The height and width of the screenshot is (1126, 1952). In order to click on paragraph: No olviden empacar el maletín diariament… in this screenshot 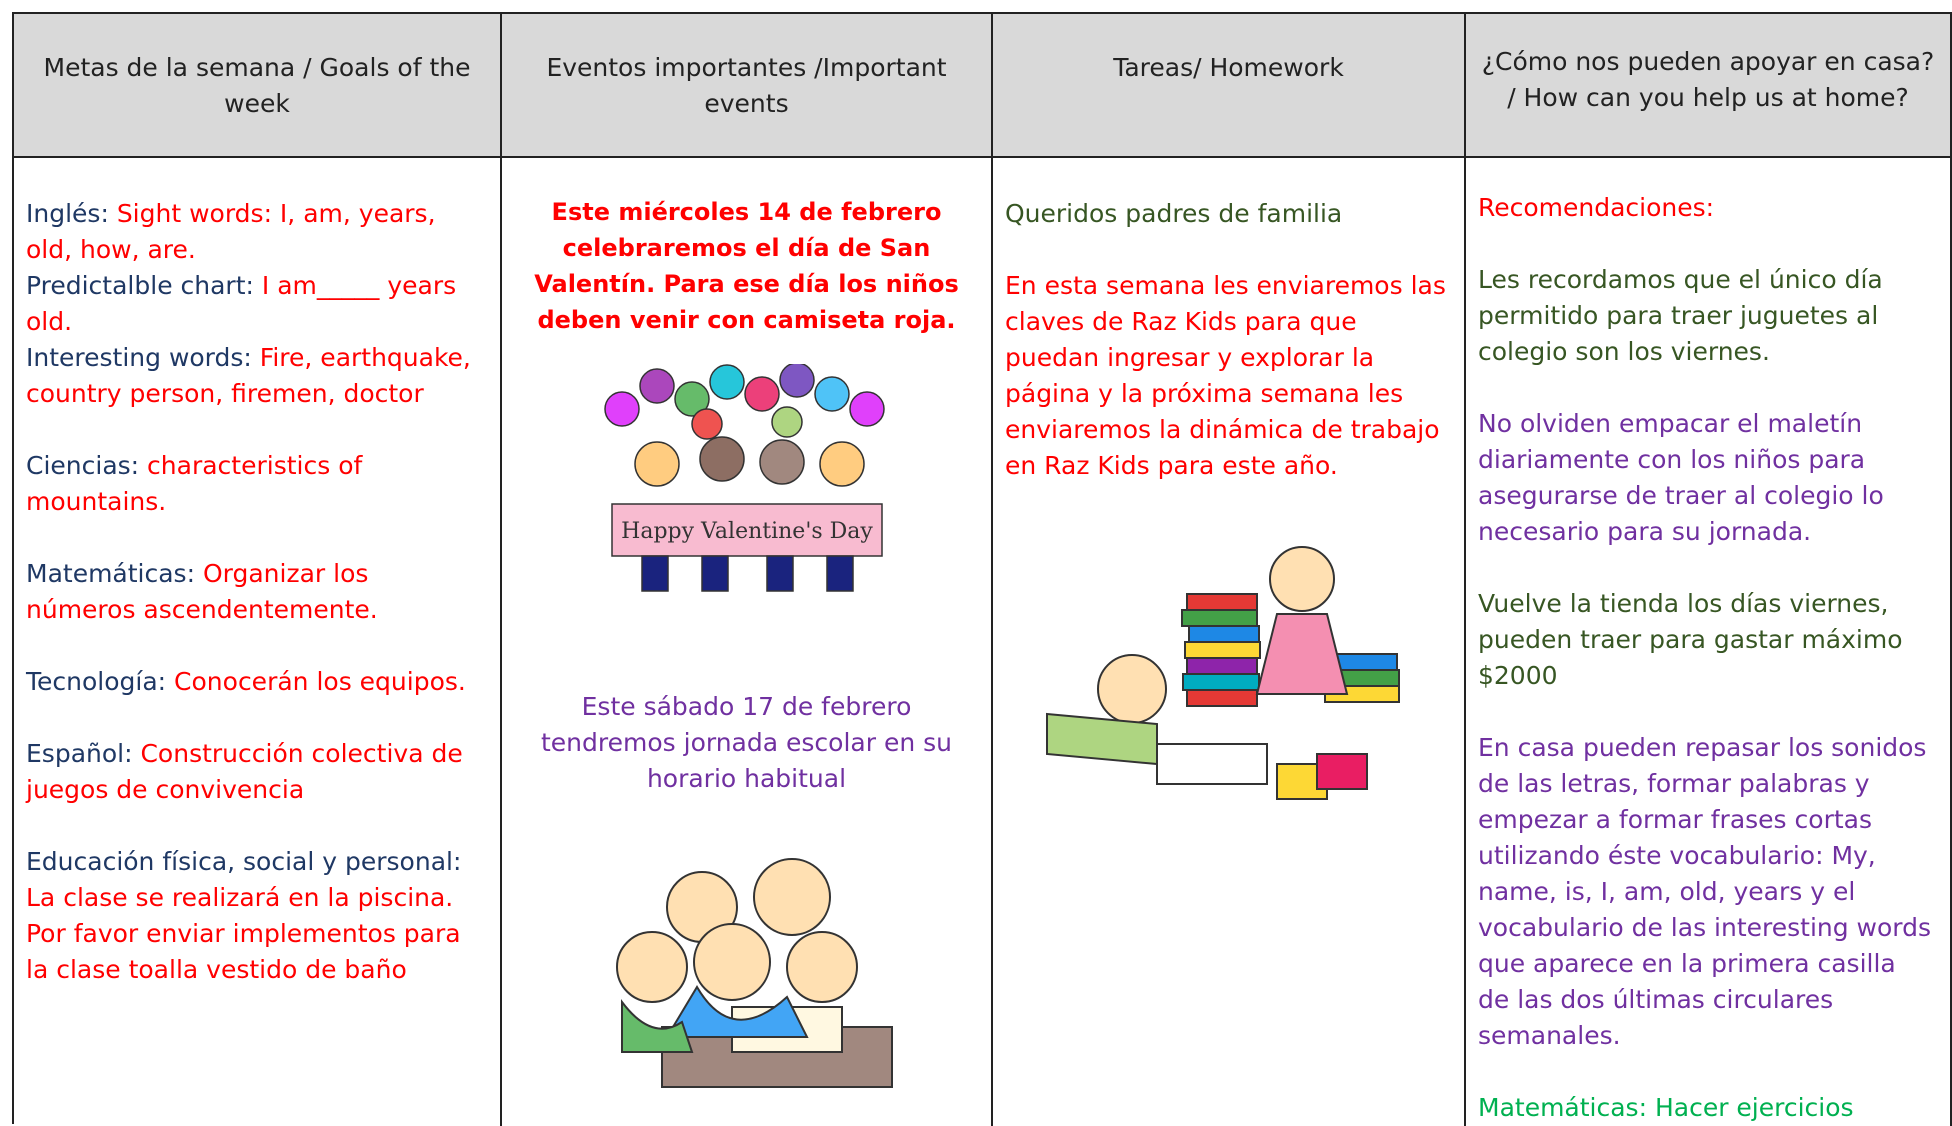, I will do `click(1706, 478)`.